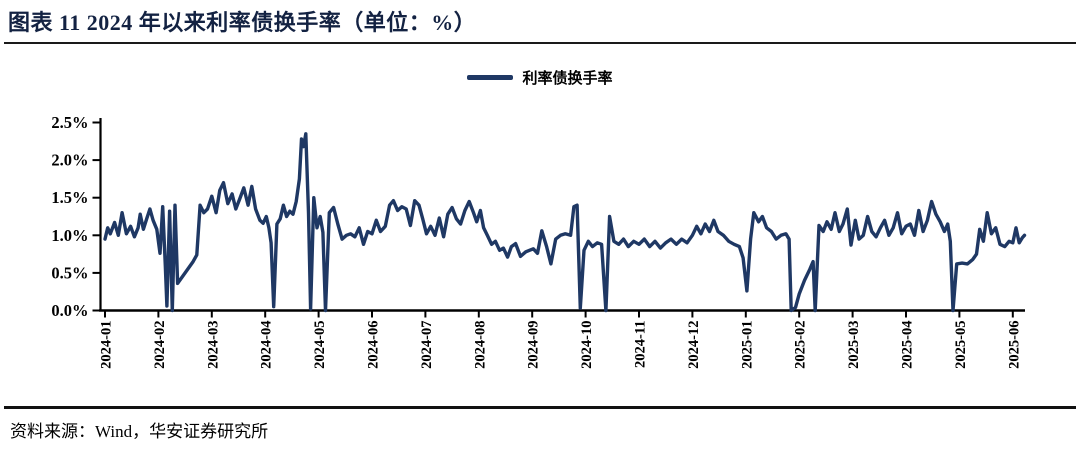  What do you see at coordinates (320, 345) in the screenshot?
I see `svg-text: 2024-05` at bounding box center [320, 345].